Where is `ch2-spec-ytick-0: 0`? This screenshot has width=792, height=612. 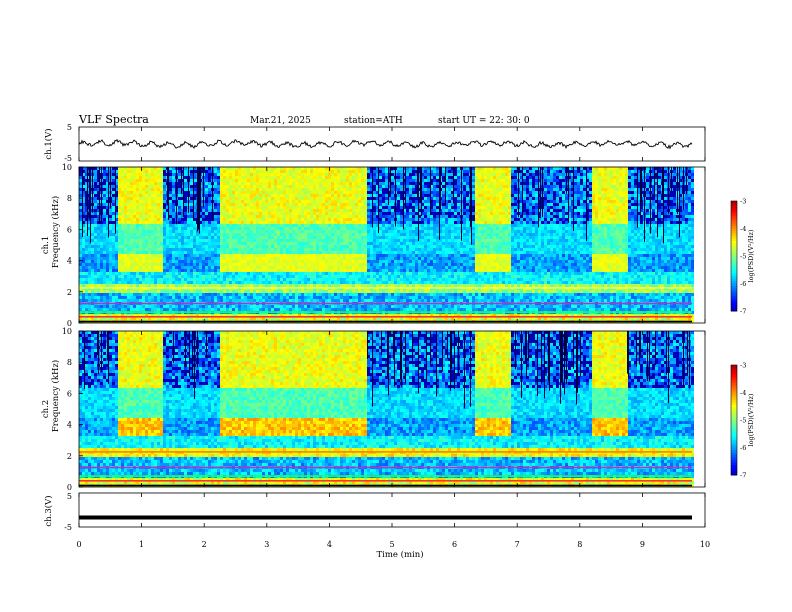 ch2-spec-ytick-0: 0 is located at coordinates (69, 487).